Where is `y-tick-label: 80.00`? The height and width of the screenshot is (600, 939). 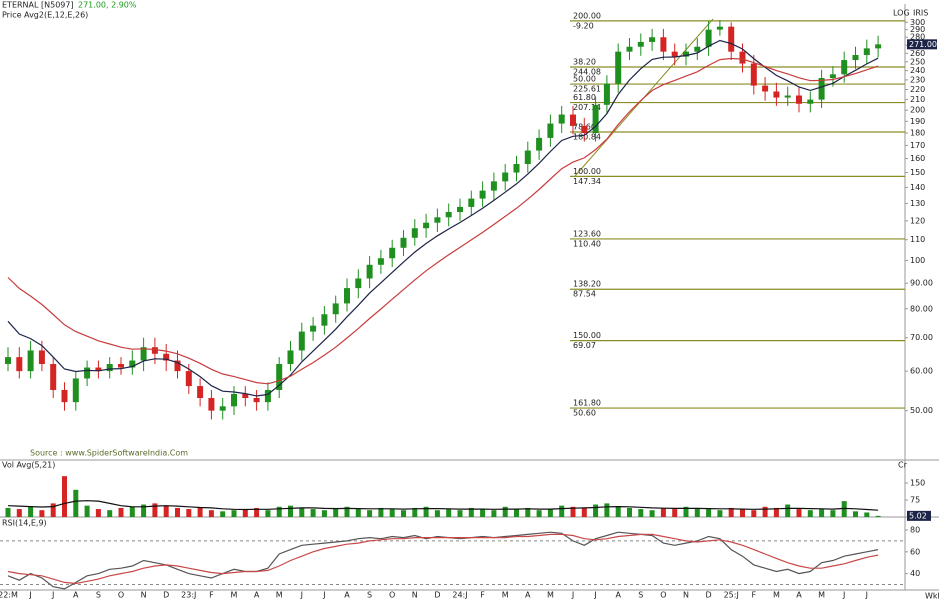
y-tick-label: 80.00 is located at coordinates (921, 308).